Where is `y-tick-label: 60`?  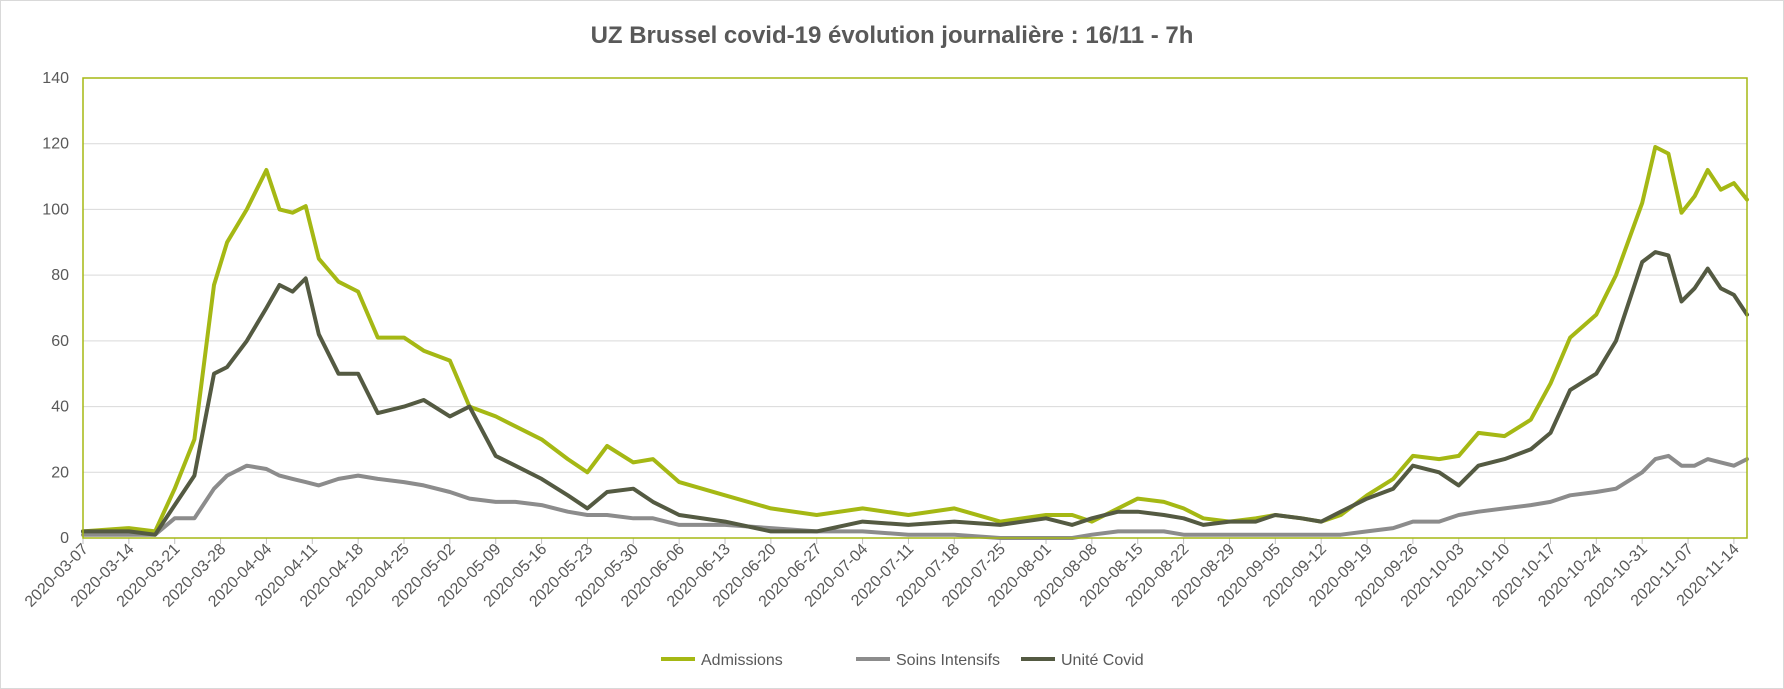
y-tick-label: 60 is located at coordinates (60, 341).